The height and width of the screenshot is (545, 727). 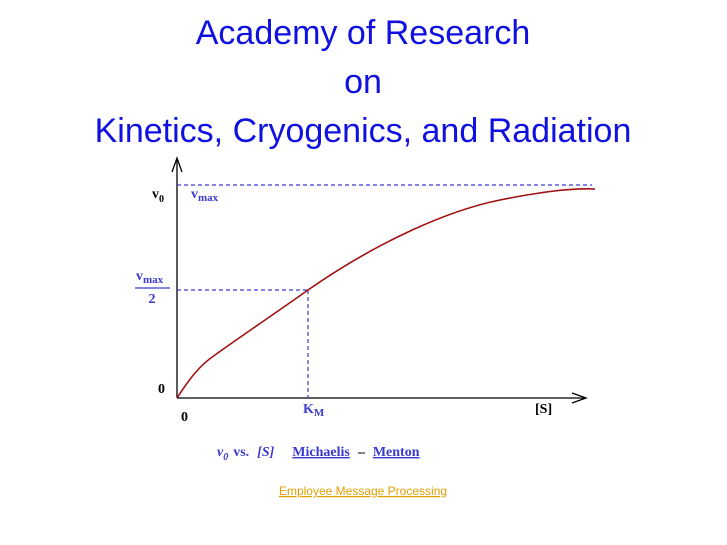 I want to click on vmax-base: v, so click(x=194, y=194).